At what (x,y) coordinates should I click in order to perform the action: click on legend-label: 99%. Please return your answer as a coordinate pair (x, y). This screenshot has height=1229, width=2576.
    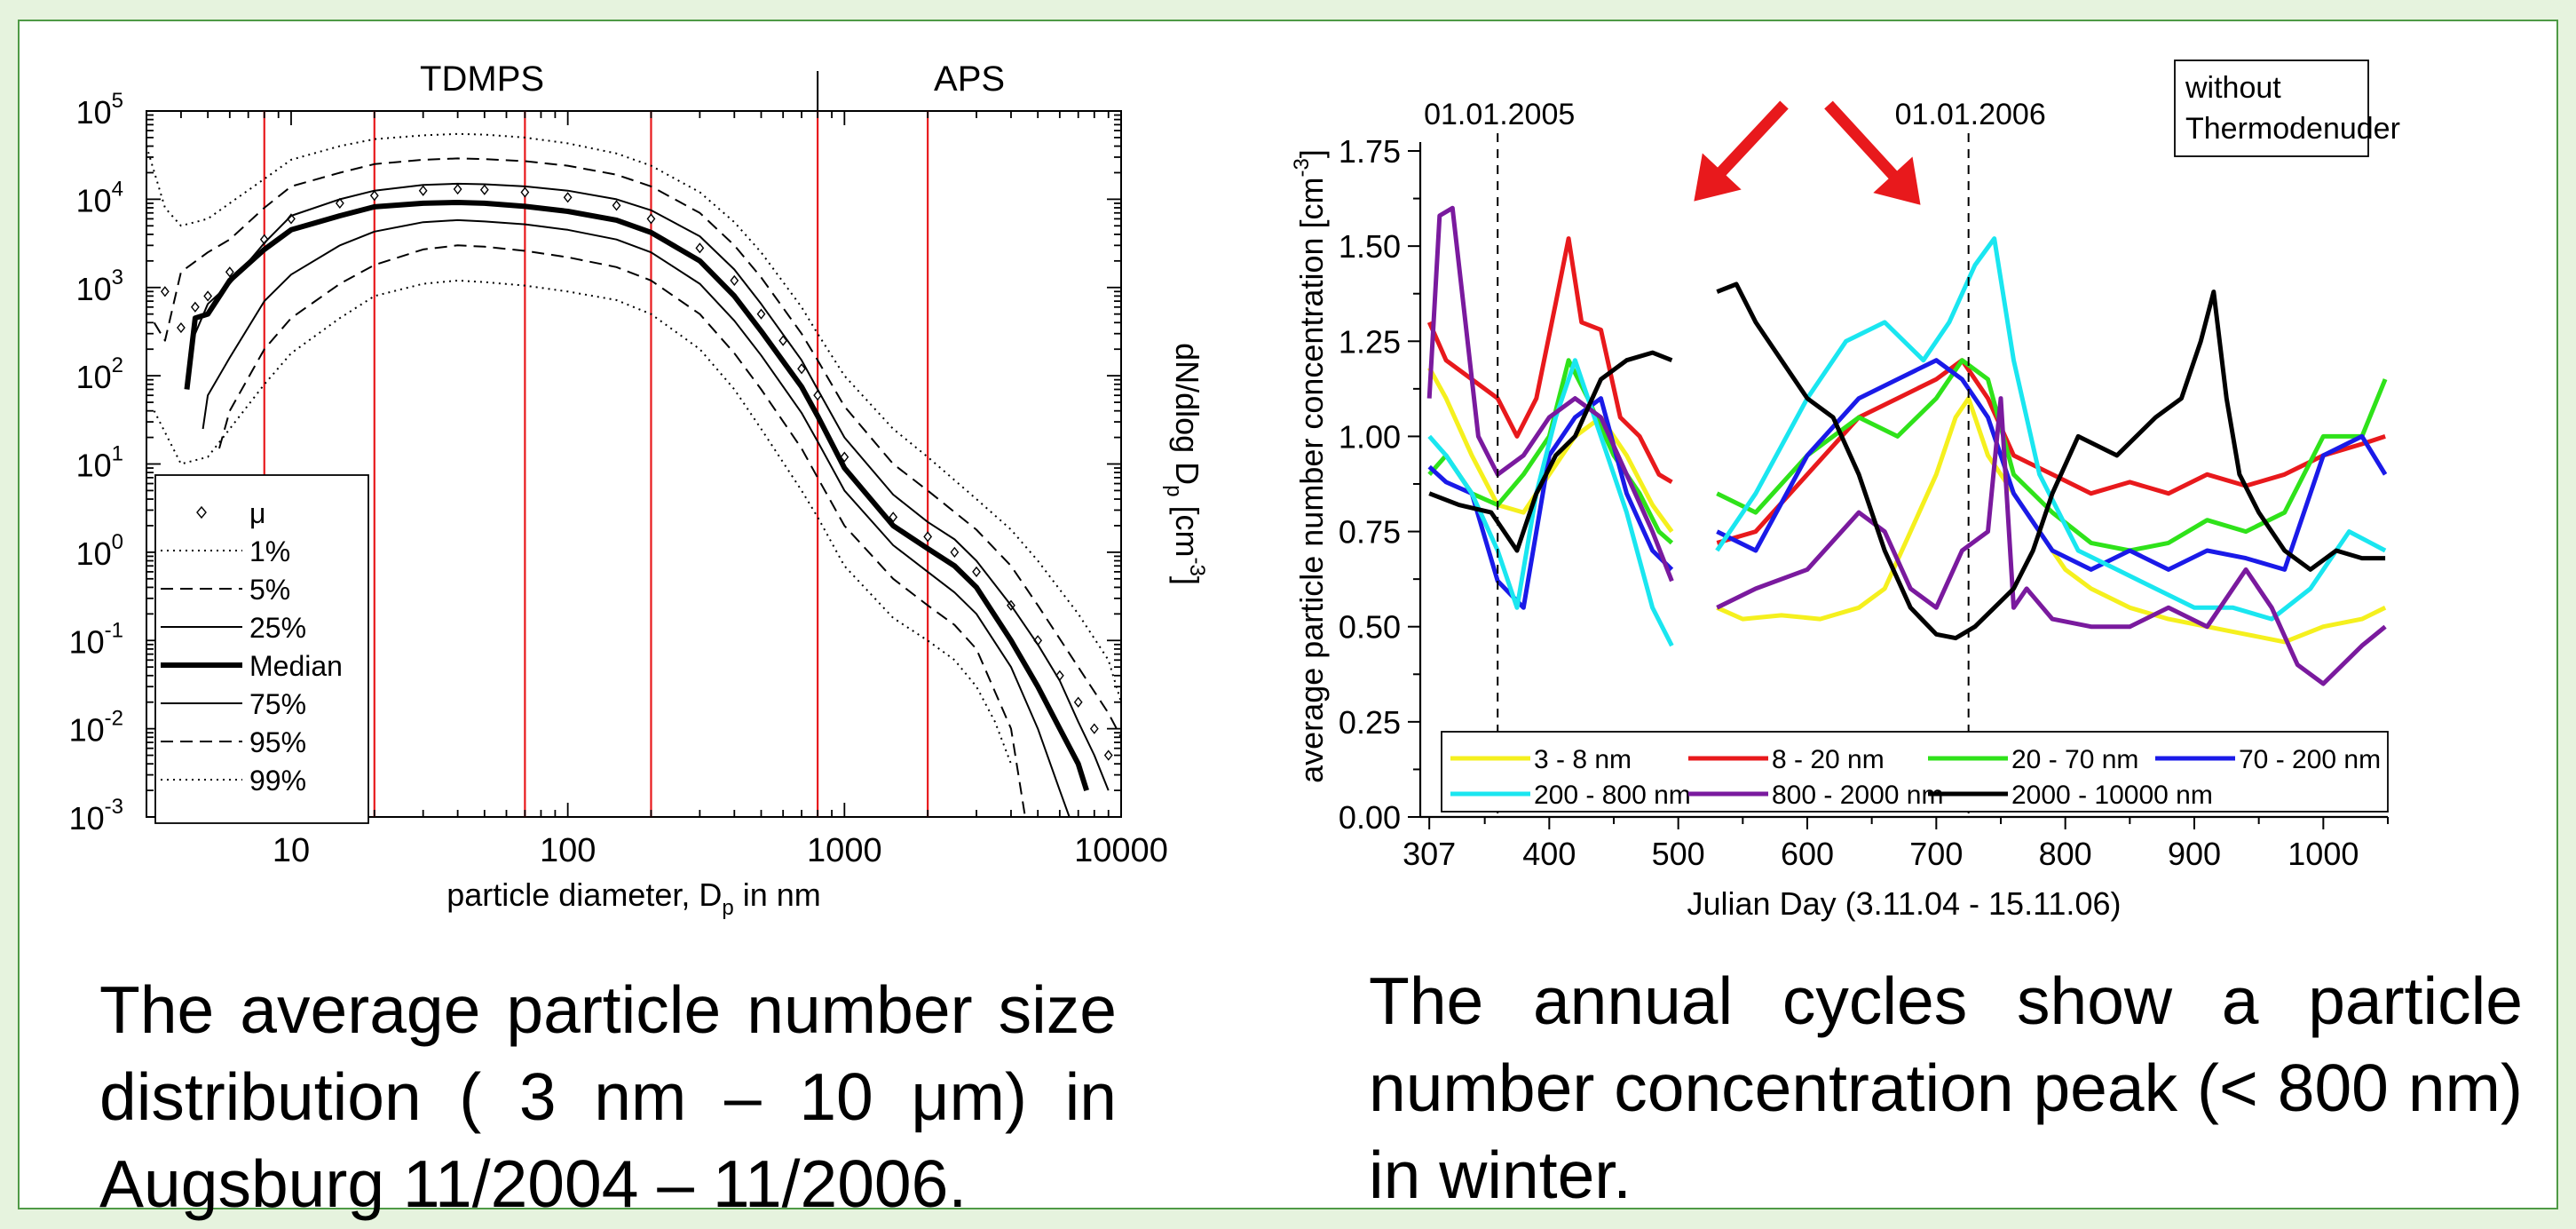
    Looking at the image, I should click on (277, 781).